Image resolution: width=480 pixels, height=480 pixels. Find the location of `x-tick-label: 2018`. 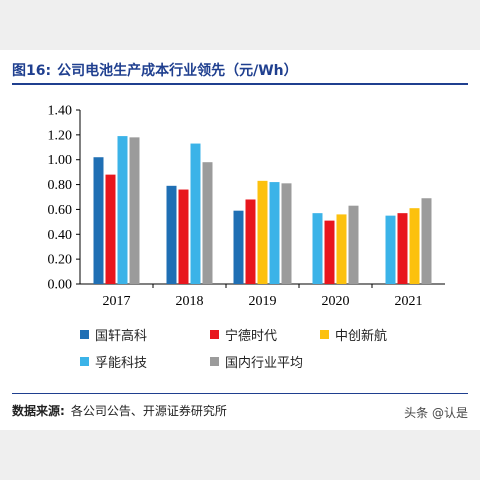

x-tick-label: 2018 is located at coordinates (190, 301).